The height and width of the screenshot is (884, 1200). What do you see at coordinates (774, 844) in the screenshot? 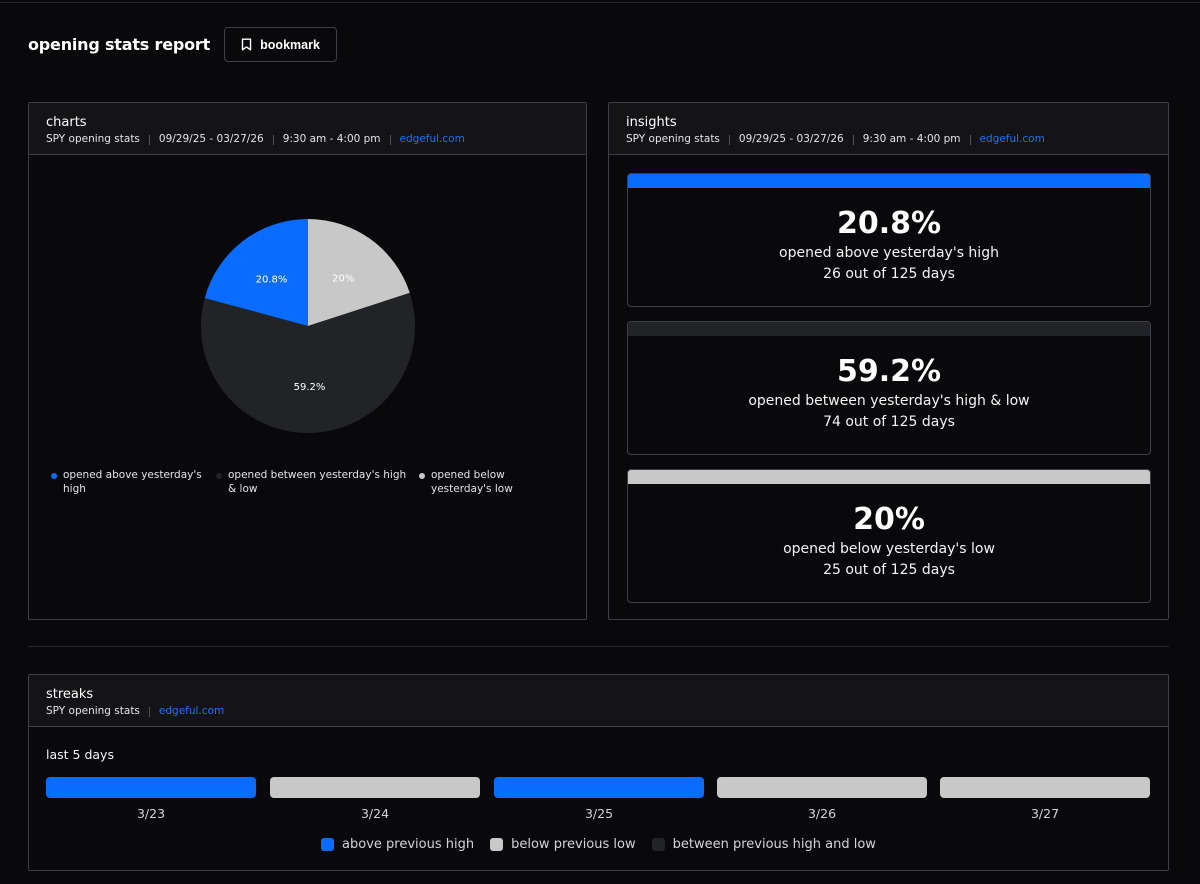
I see `streak-legend-label: between previous high and low` at bounding box center [774, 844].